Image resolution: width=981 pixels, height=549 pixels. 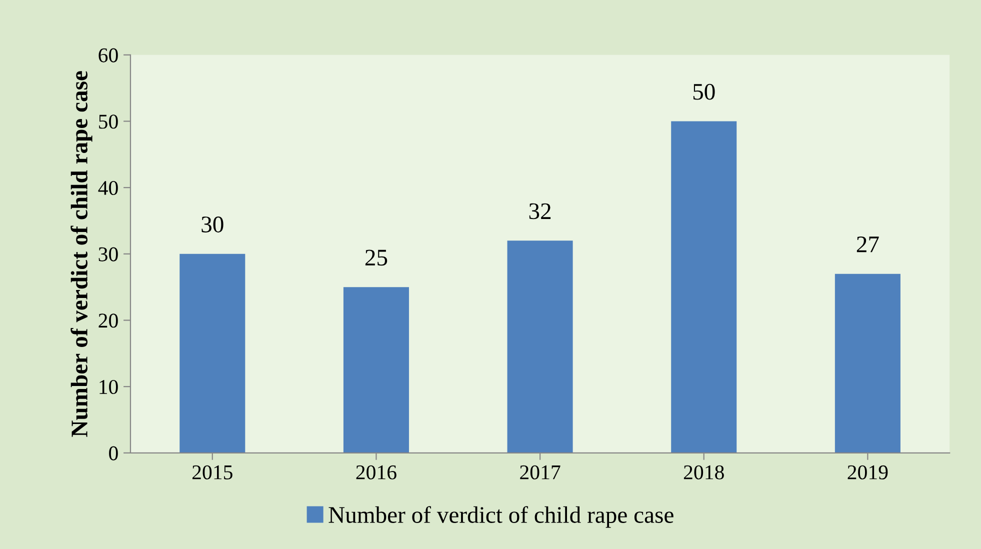 I want to click on data-label: 30, so click(x=213, y=224).